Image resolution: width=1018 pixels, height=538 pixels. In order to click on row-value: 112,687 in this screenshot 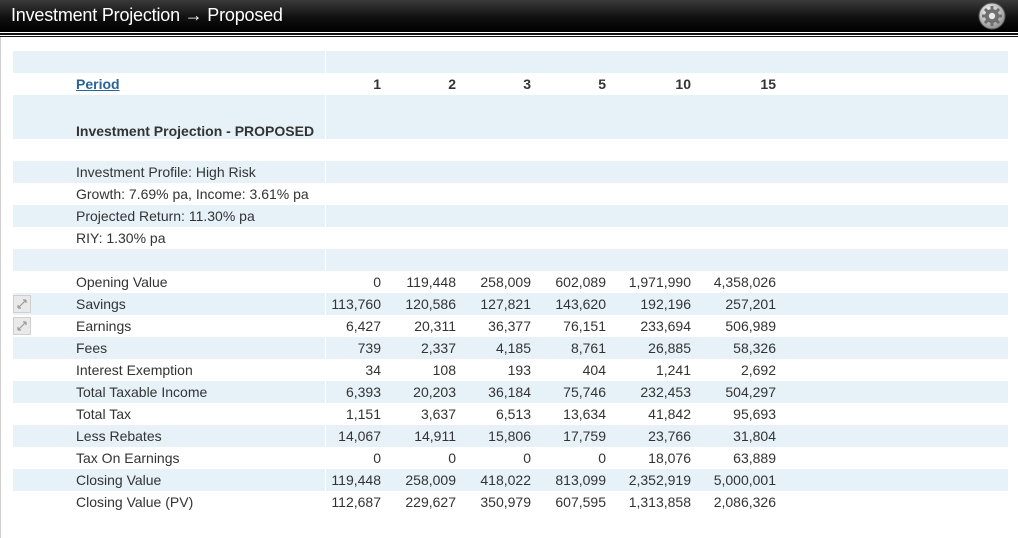, I will do `click(356, 502)`.